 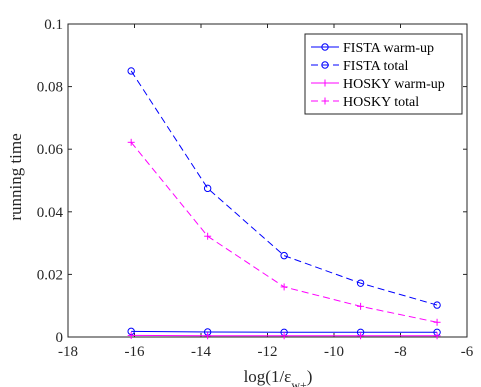 What do you see at coordinates (15, 176) in the screenshot?
I see `y-axis-label: running time` at bounding box center [15, 176].